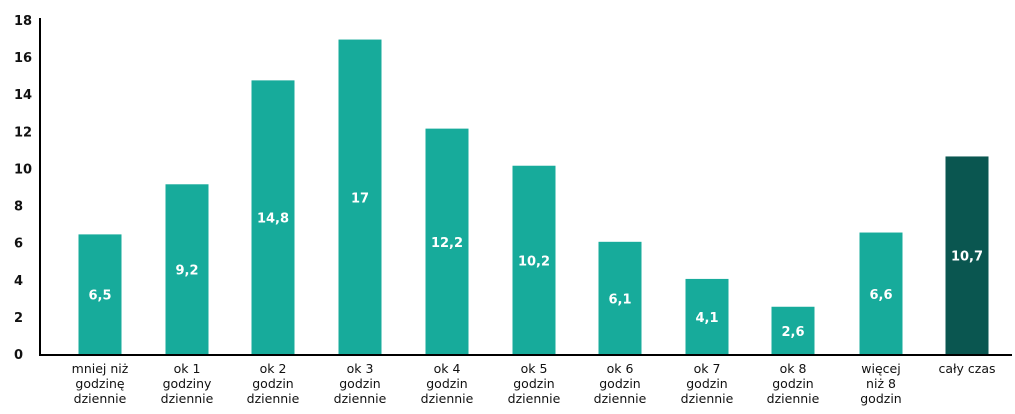  What do you see at coordinates (793, 368) in the screenshot?
I see `x-category-label-line: ok 8` at bounding box center [793, 368].